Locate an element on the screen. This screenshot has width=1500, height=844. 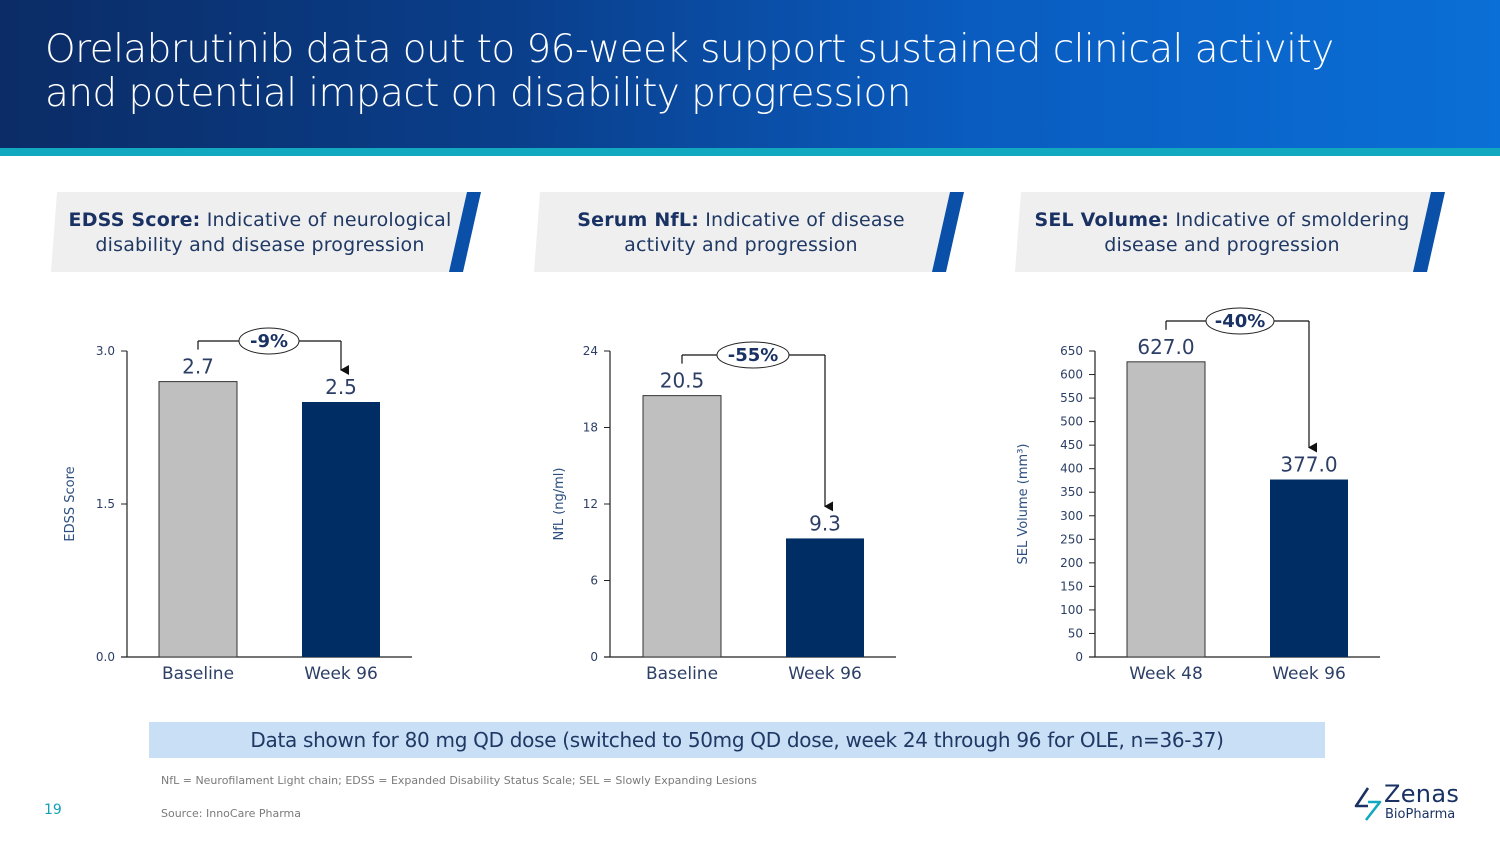
data-label: 627.0 is located at coordinates (1165, 347).